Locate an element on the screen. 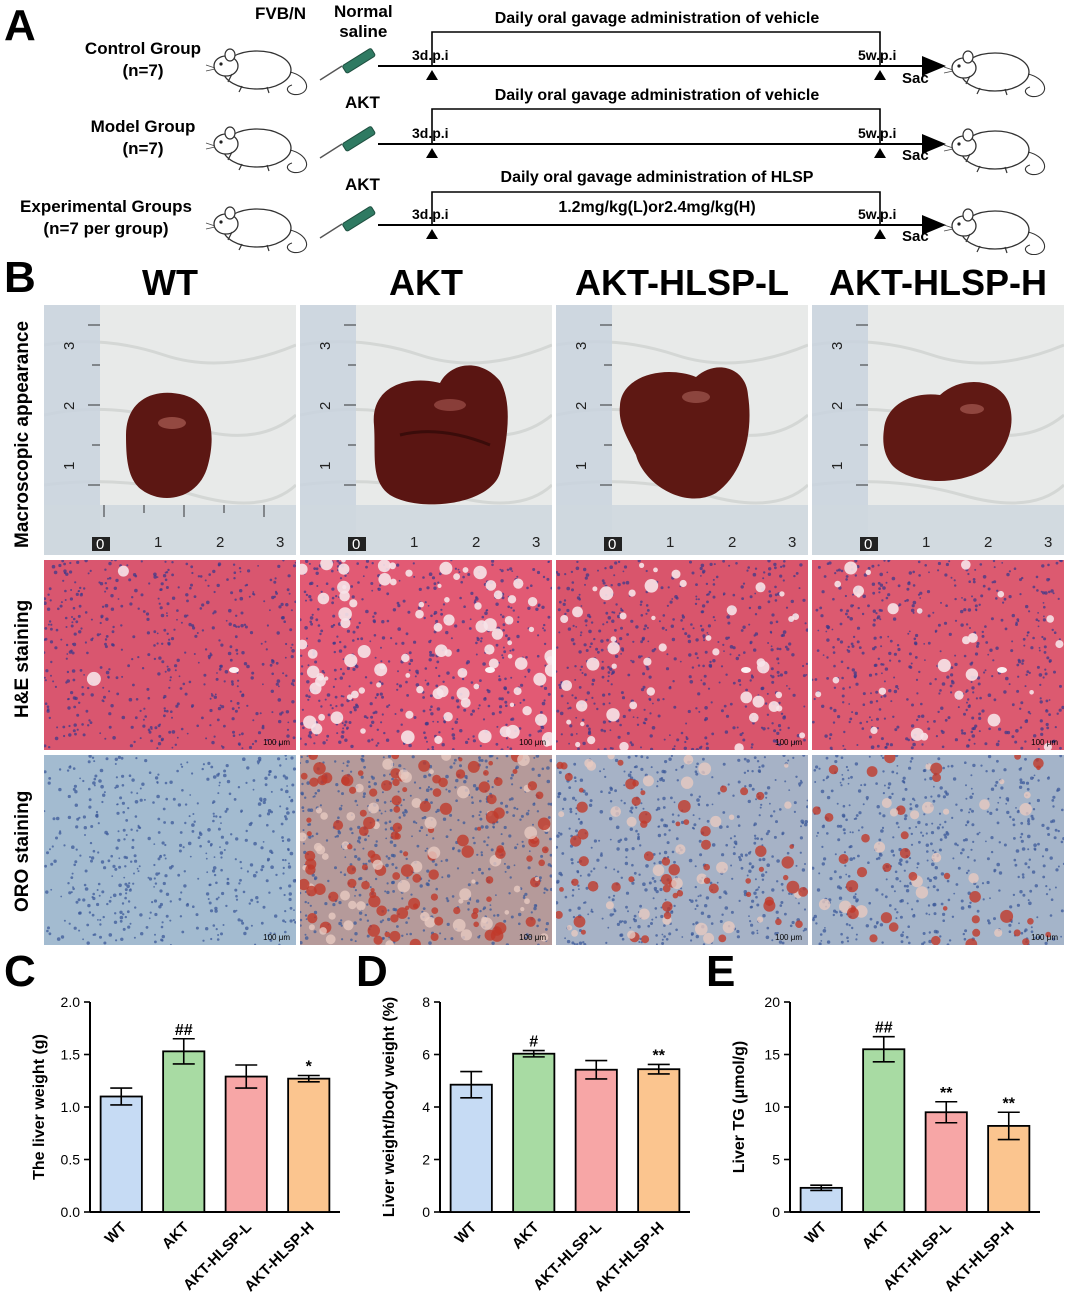  y-tick-label: 2.0 is located at coordinates (71, 1002).